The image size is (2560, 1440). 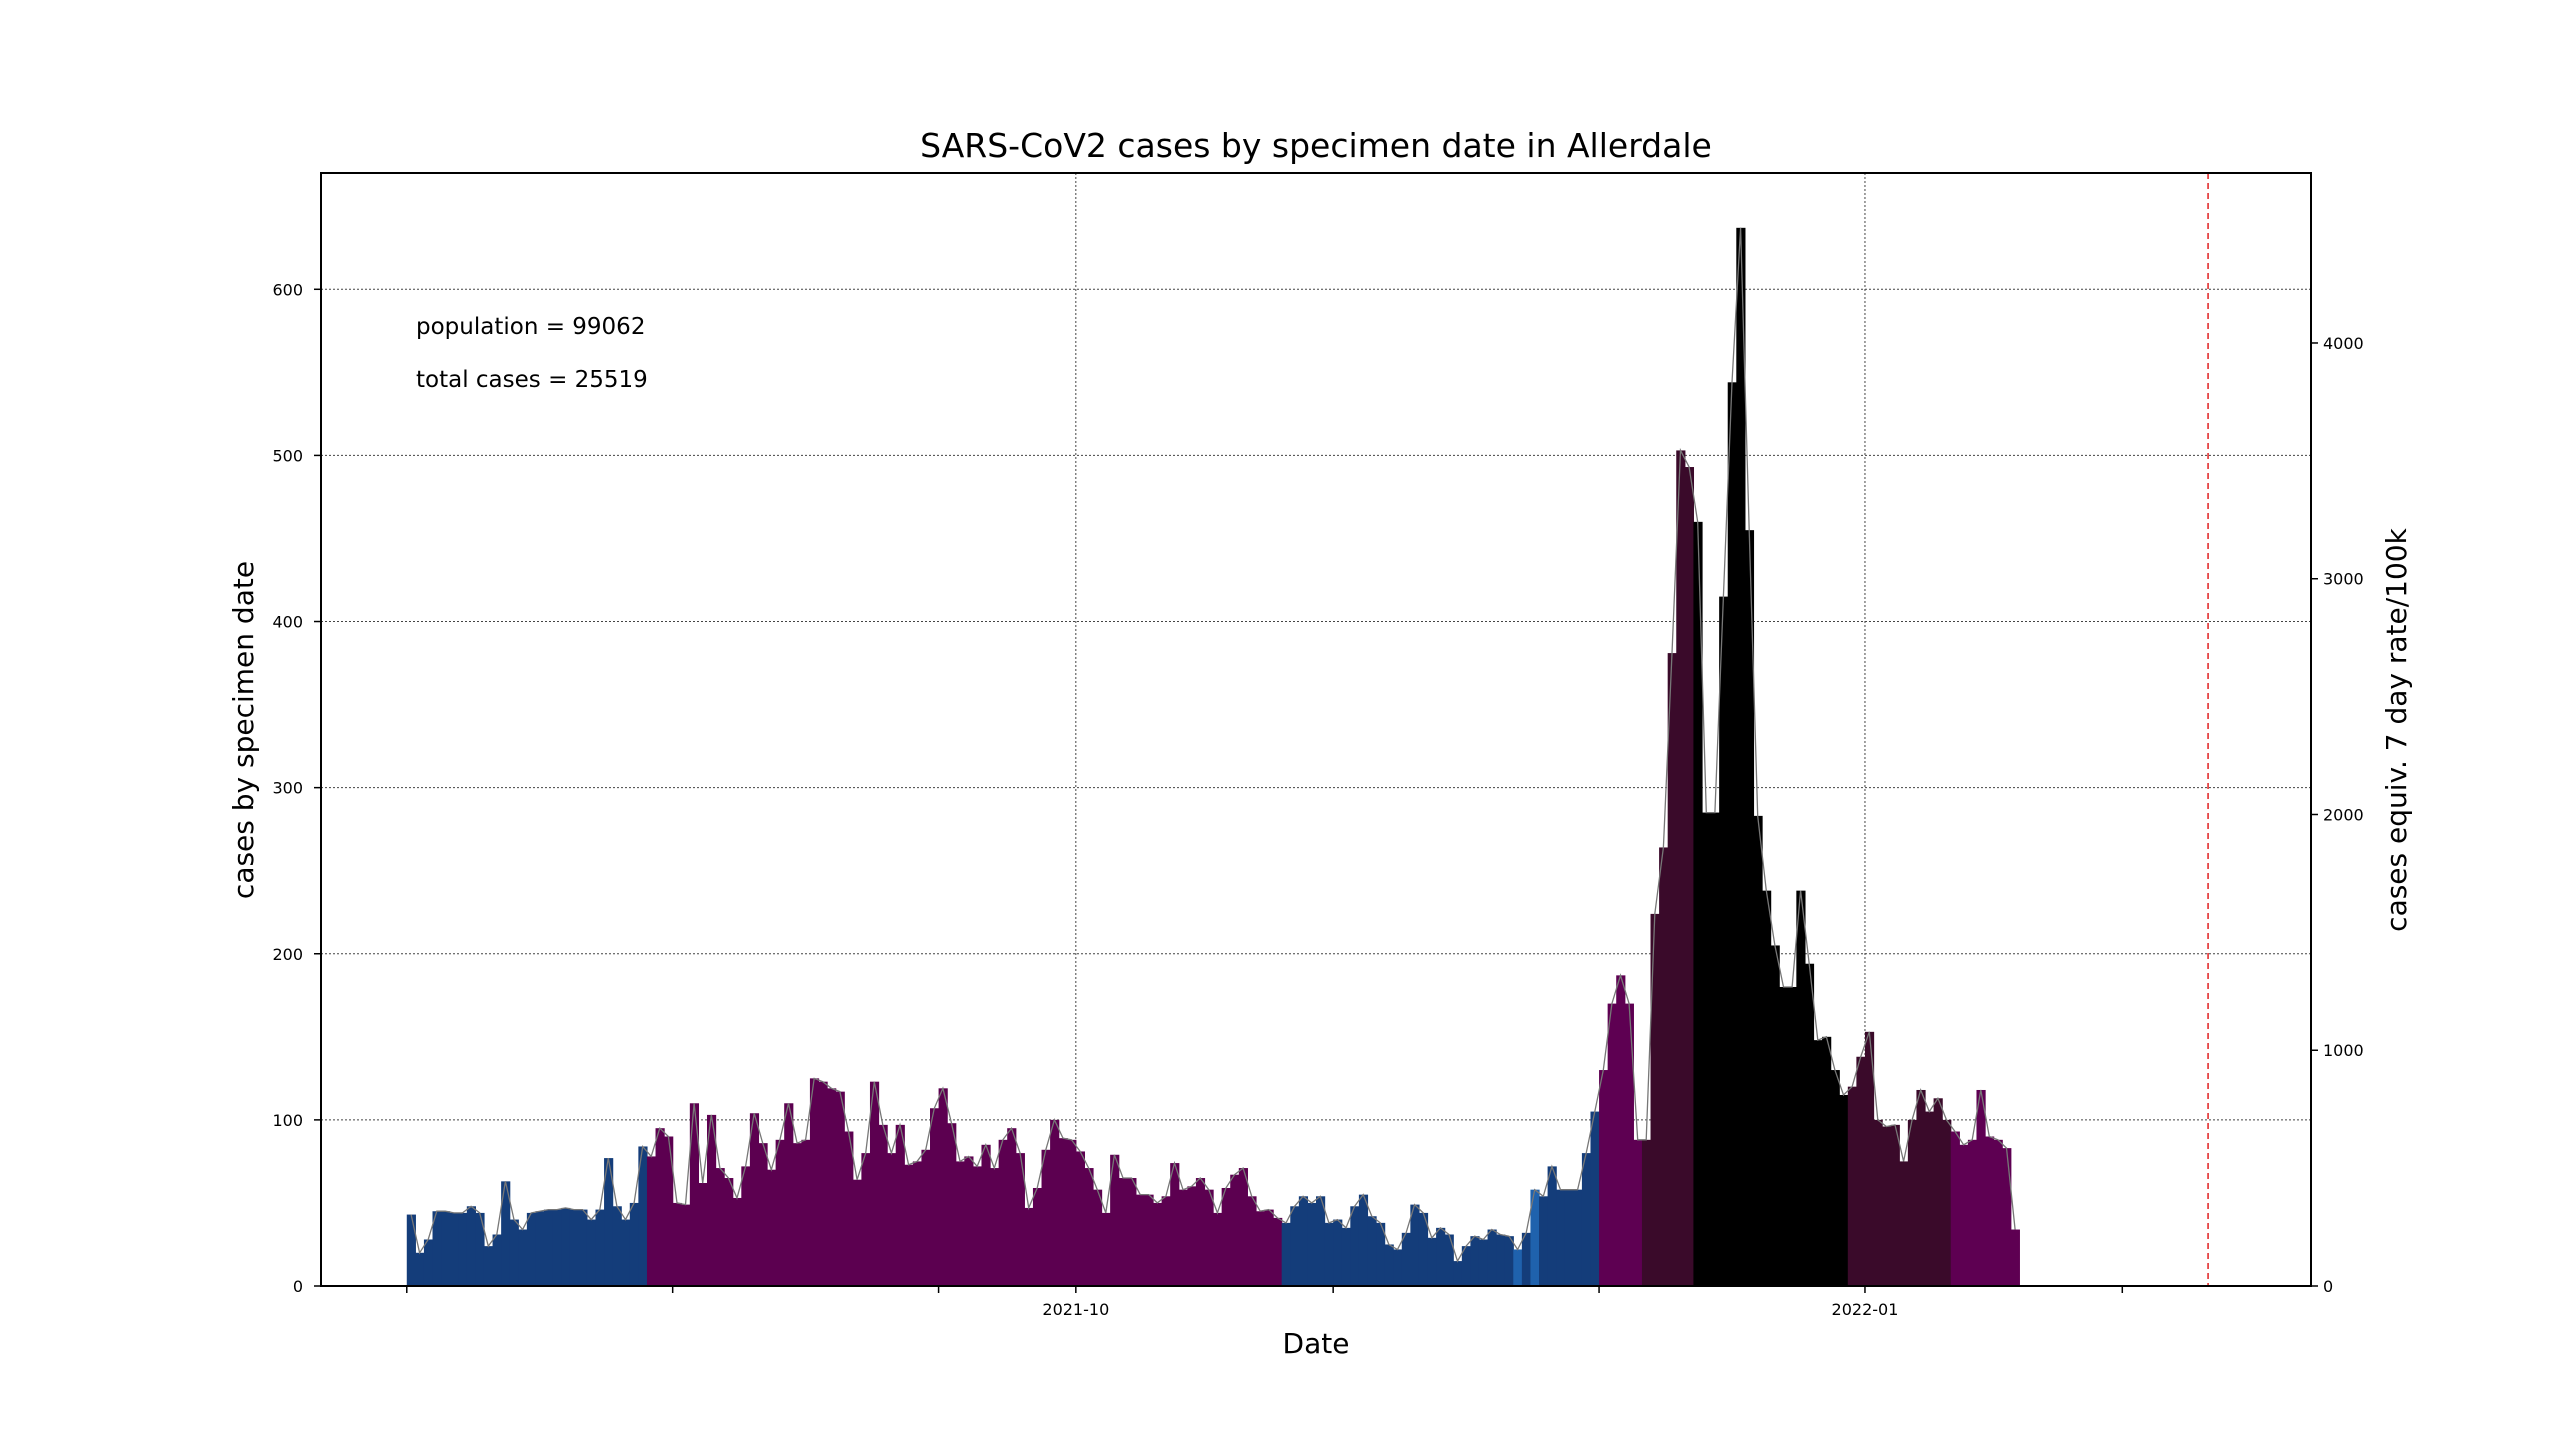 What do you see at coordinates (2343, 1050) in the screenshot?
I see `y2-tick-label: 1000` at bounding box center [2343, 1050].